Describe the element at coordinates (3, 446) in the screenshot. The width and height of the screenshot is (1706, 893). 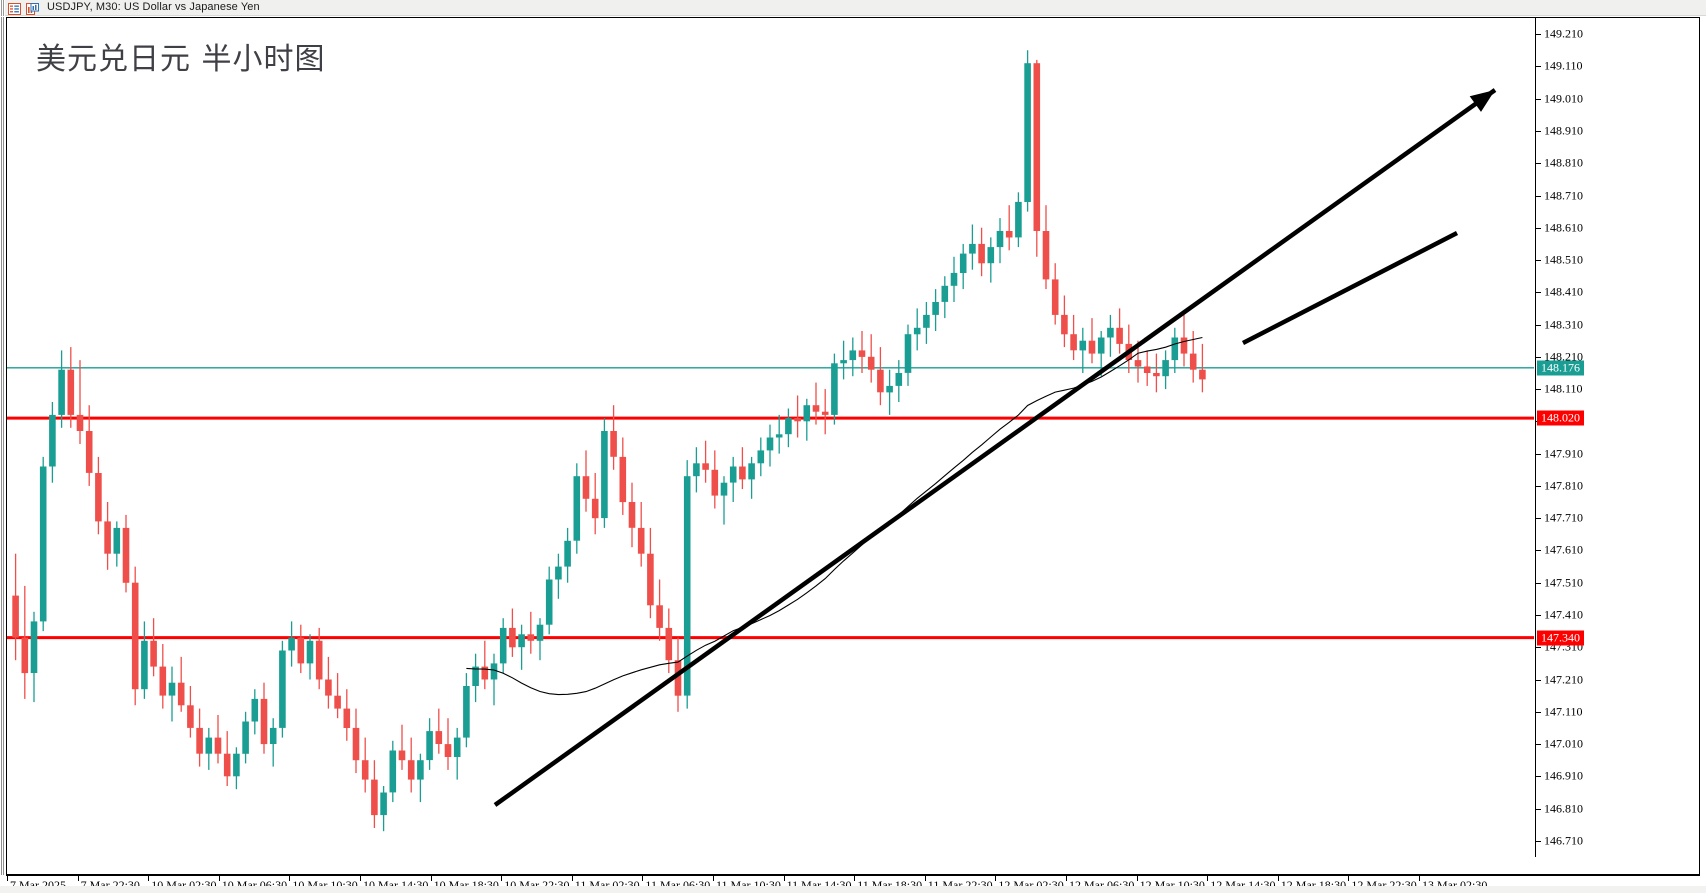
I see `left-toolbar-rail` at that location.